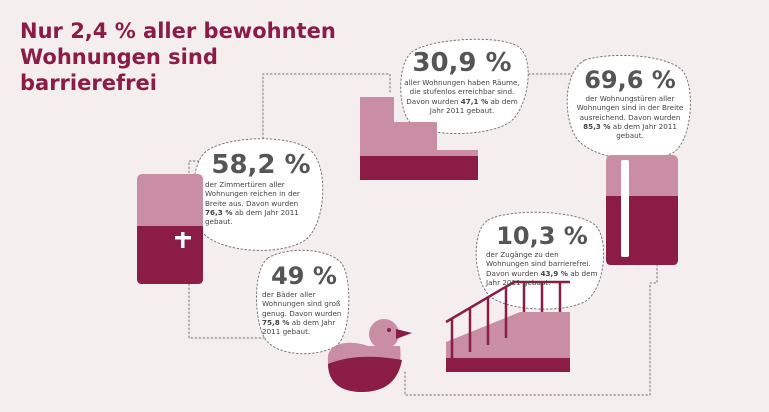  I want to click on stat-value: 69,6 %, so click(630, 80).